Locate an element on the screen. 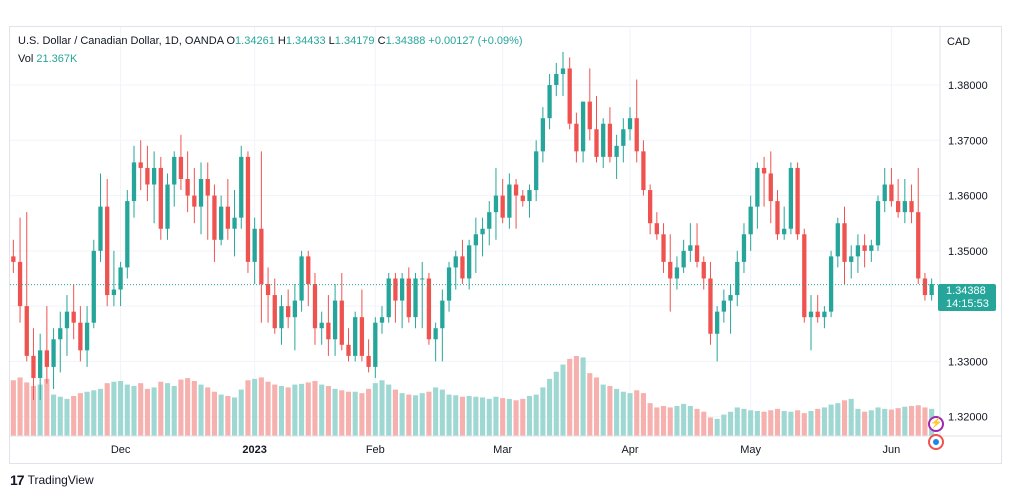  currency-label: CAD is located at coordinates (958, 42).